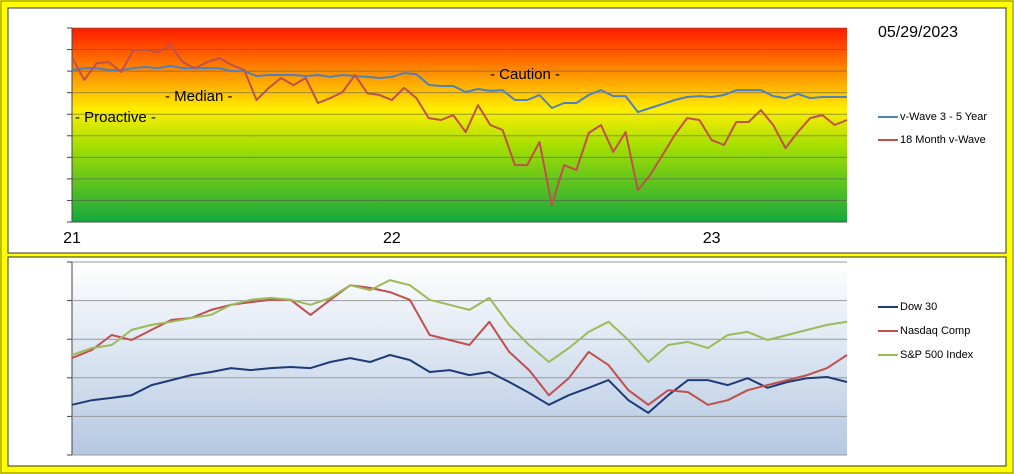 The image size is (1014, 474). Describe the element at coordinates (72, 238) in the screenshot. I see `x-tick-label: 21` at that location.